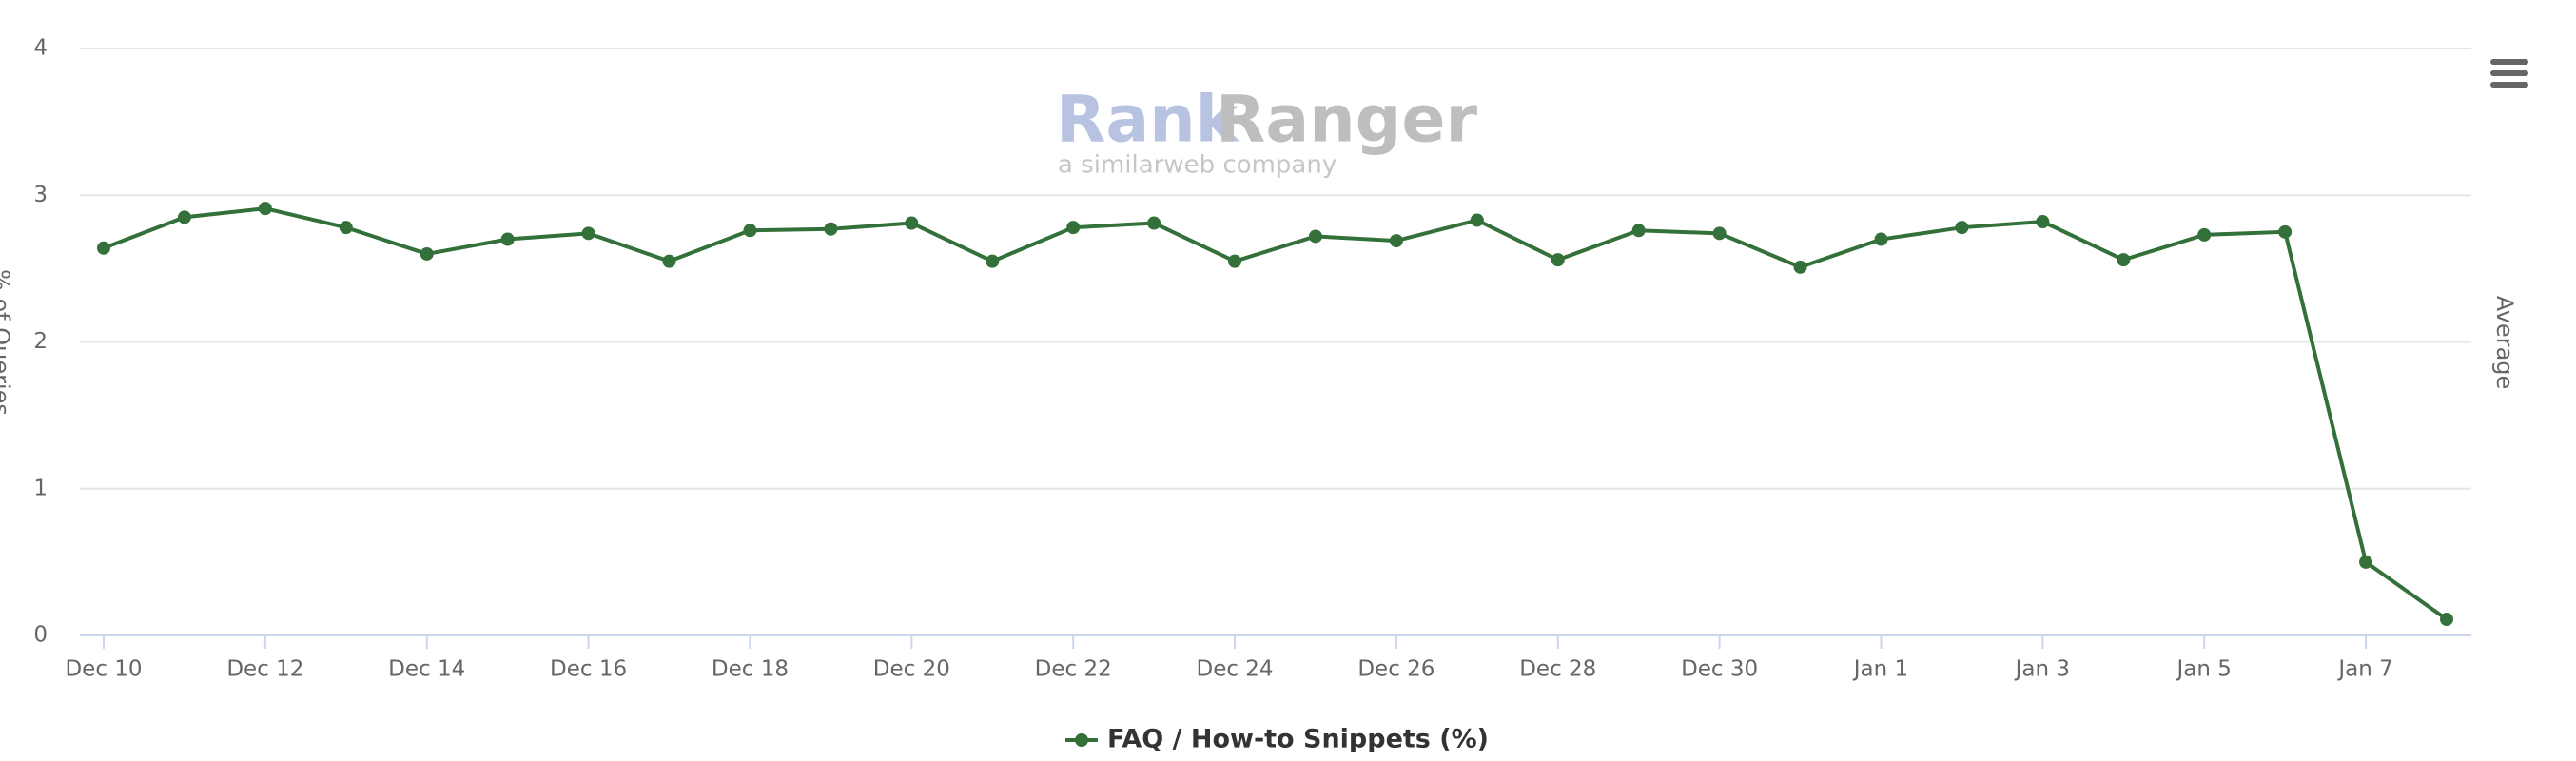  I want to click on y2-axis-title: Average, so click(2504, 343).